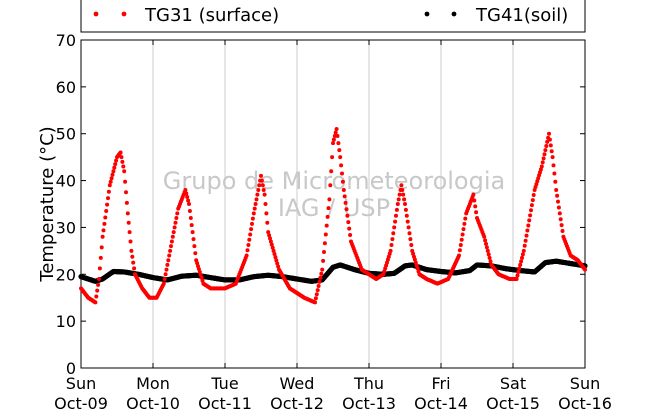 The image size is (650, 409). Describe the element at coordinates (66, 87) in the screenshot. I see `y-tick-label: 60` at that location.